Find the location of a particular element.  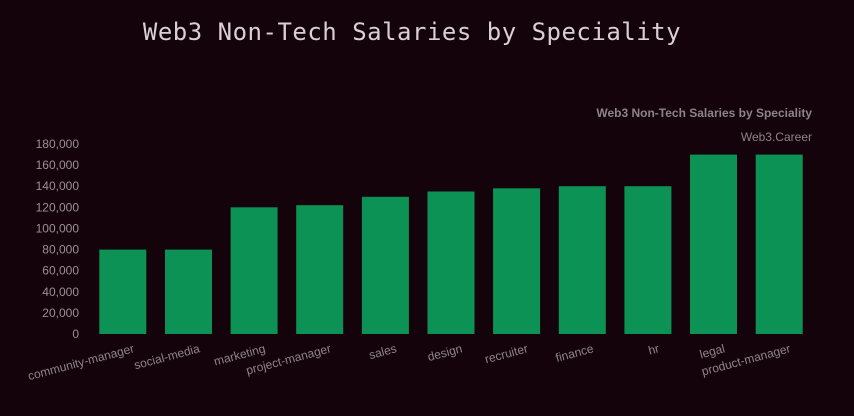

y-tick-label: 140,000 is located at coordinates (58, 186).